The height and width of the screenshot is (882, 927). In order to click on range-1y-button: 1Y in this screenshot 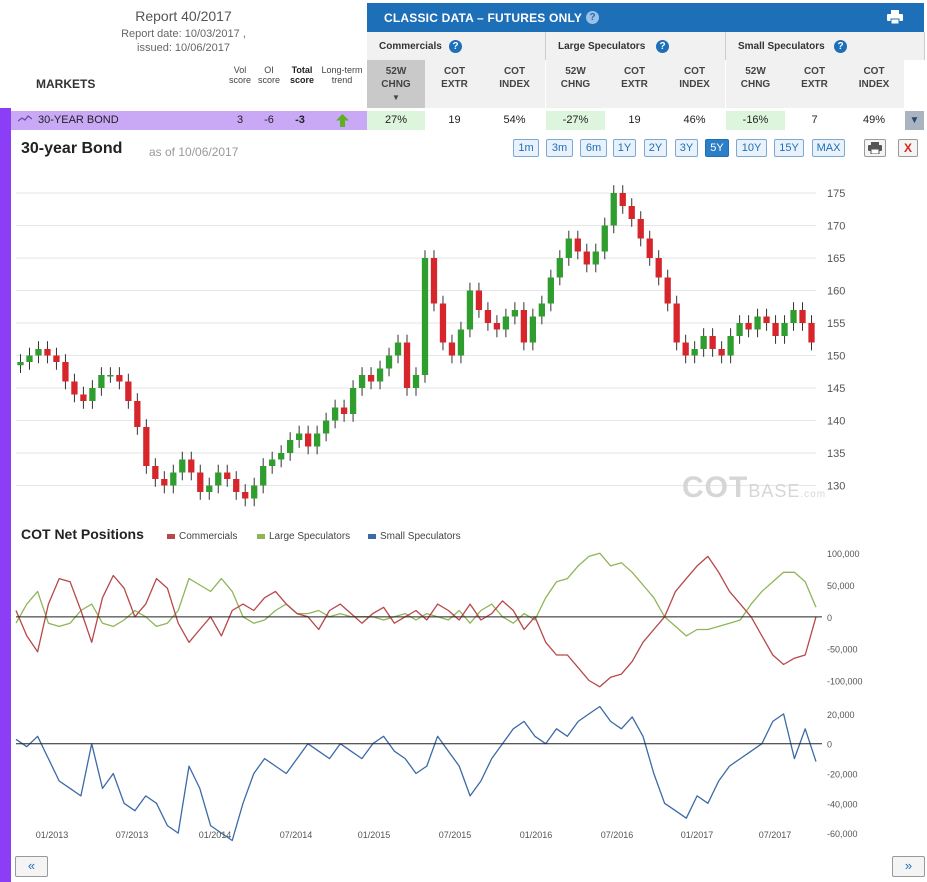, I will do `click(624, 148)`.